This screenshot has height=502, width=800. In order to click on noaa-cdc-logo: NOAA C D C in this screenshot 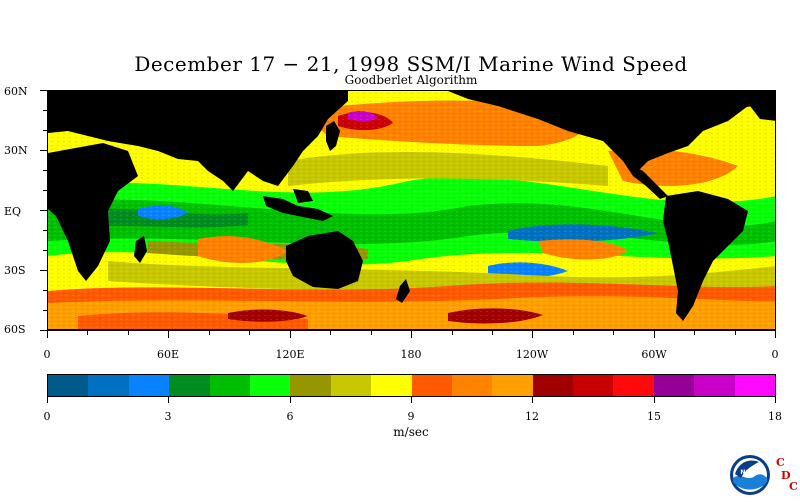, I will do `click(764, 475)`.